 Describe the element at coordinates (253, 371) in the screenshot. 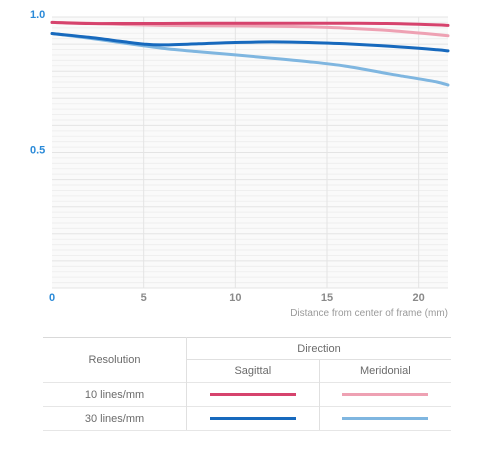

I see `legend-sagittal-header: Sagittal` at that location.